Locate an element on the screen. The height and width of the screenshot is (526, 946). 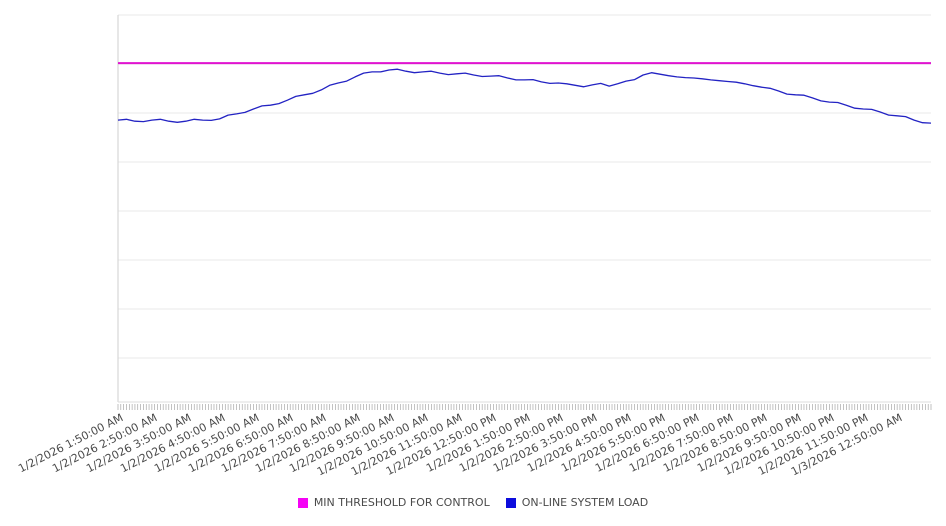
legend-swatch-online-system-load-icon is located at coordinates (510, 503).